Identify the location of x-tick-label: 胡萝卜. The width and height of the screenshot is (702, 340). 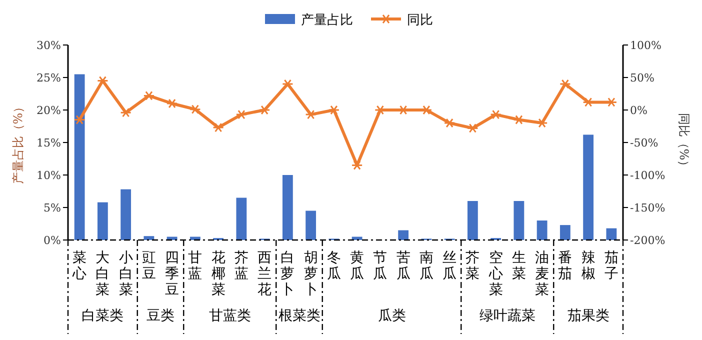
(311, 274).